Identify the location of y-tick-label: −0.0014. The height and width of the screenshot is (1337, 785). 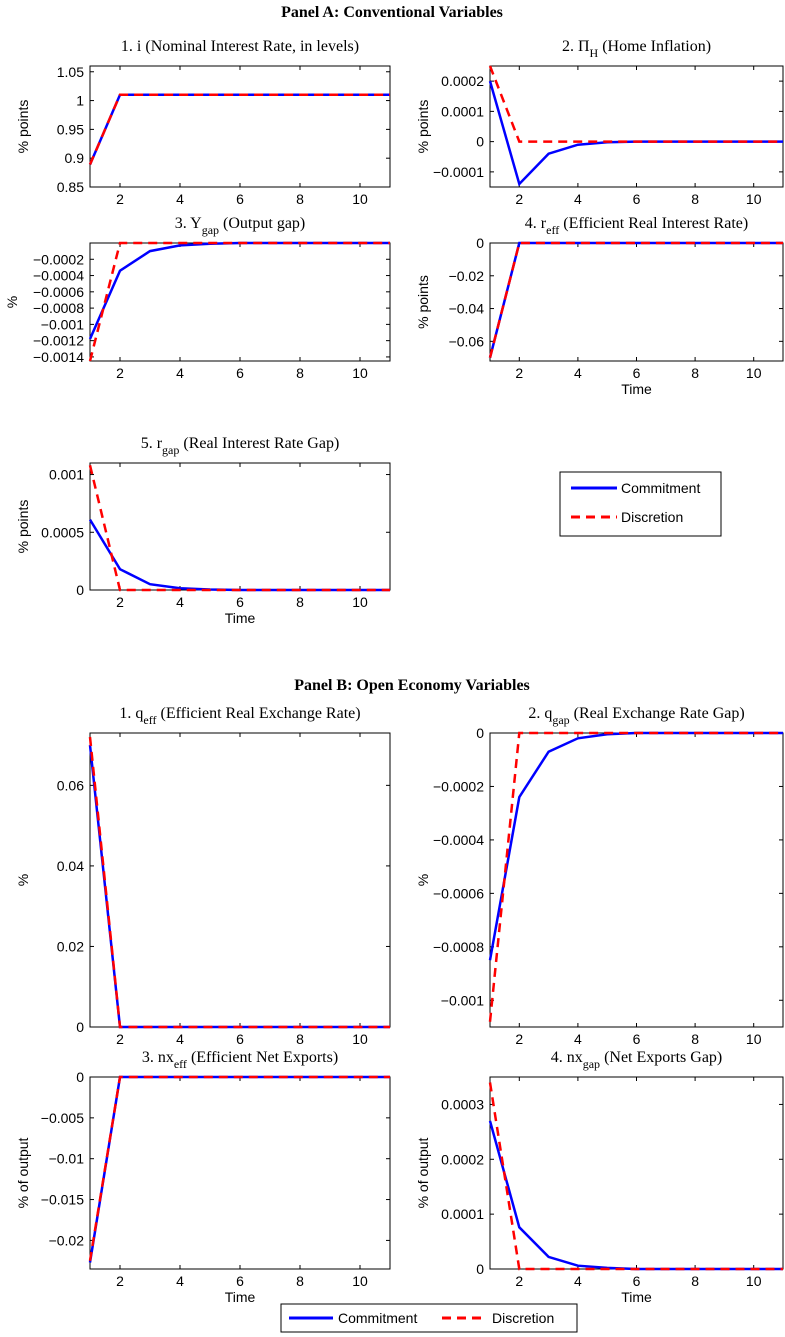
(58, 357).